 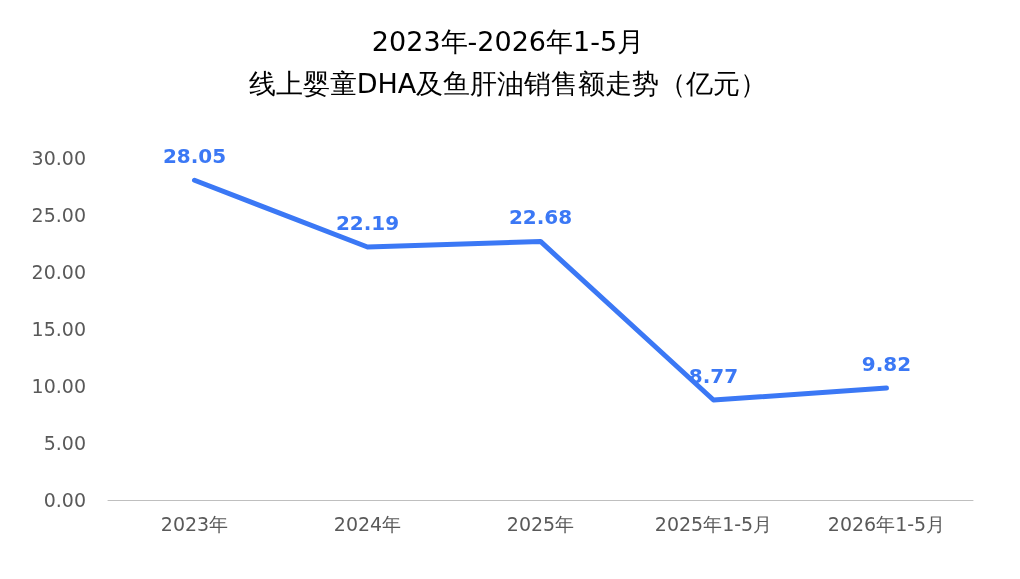 What do you see at coordinates (508, 41) in the screenshot?
I see `chart-title: 2023年-2026年1-5月` at bounding box center [508, 41].